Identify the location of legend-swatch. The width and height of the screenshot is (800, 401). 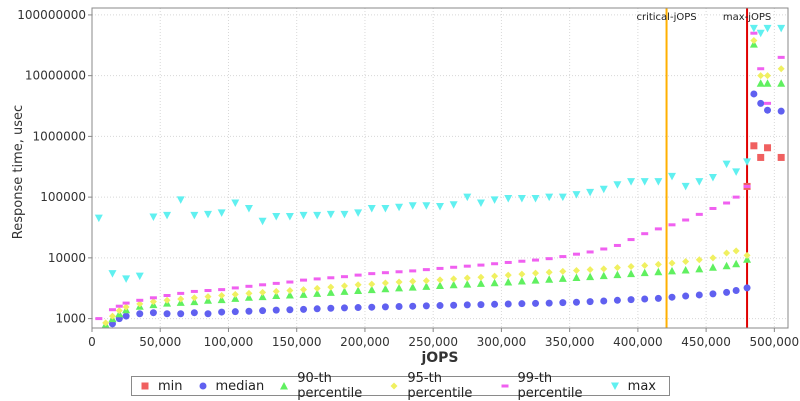
(284, 386).